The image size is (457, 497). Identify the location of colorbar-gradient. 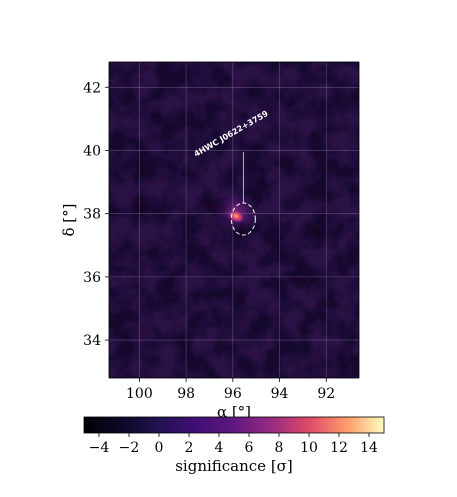
(234, 425).